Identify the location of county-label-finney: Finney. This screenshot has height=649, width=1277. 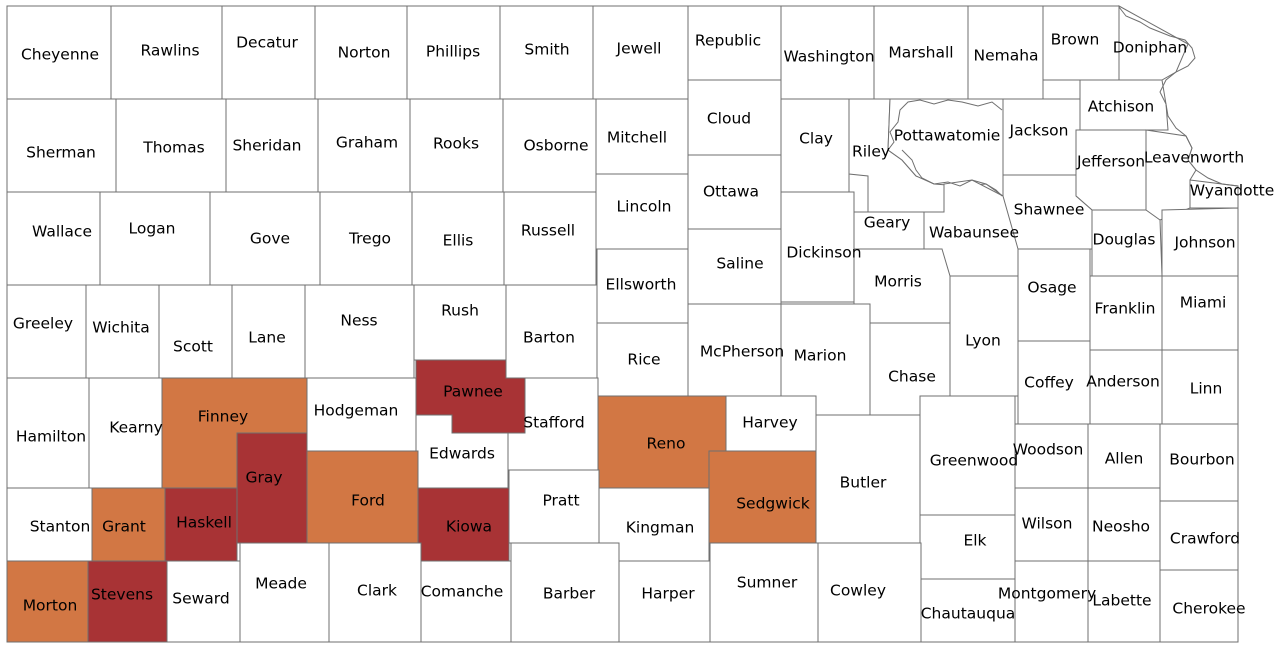
(223, 417).